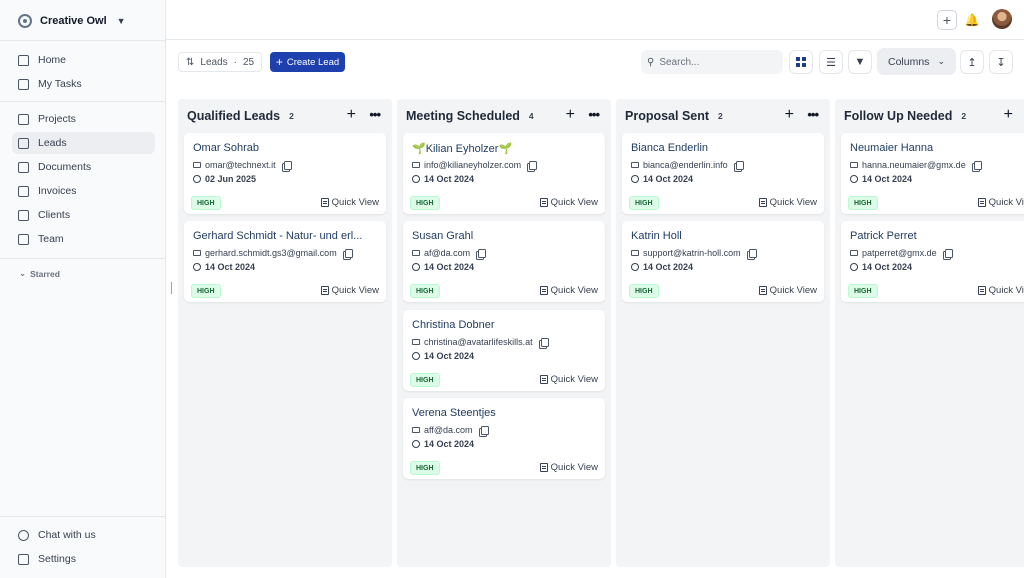  What do you see at coordinates (531, 116) in the screenshot?
I see `column-count: 4` at bounding box center [531, 116].